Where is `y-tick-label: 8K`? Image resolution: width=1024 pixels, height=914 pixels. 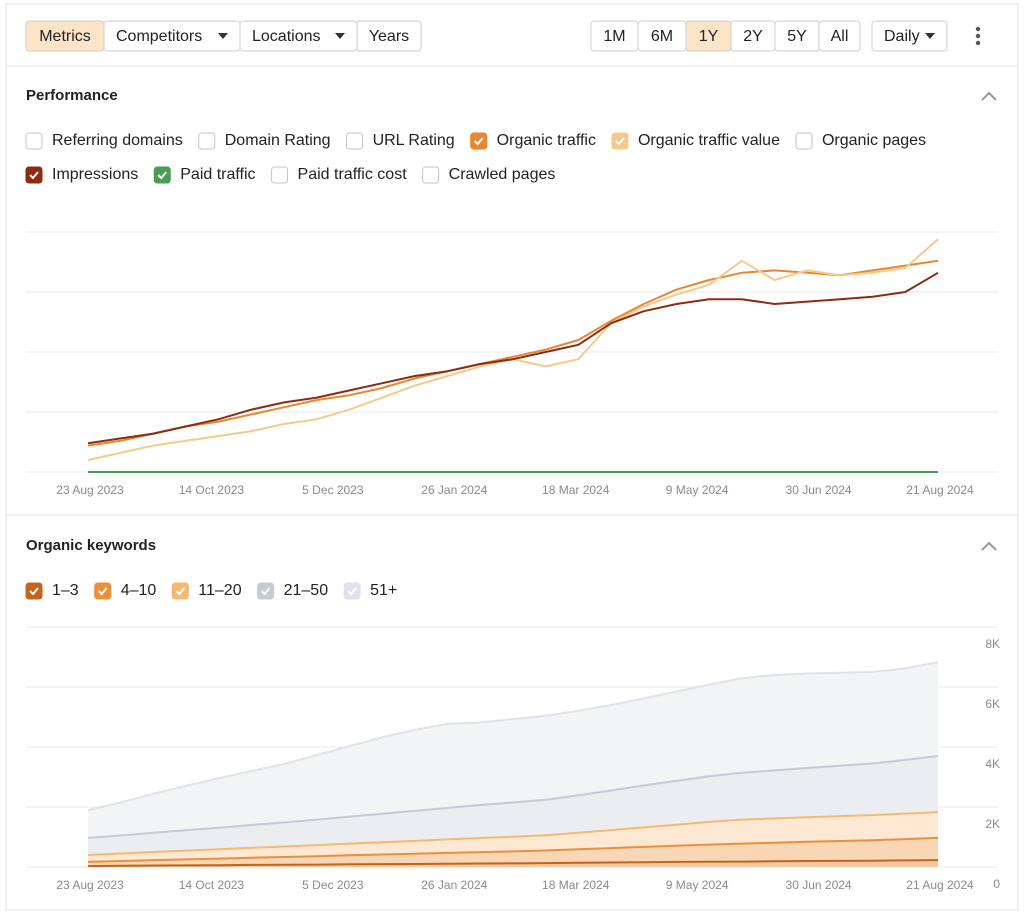
y-tick-label: 8K is located at coordinates (992, 644).